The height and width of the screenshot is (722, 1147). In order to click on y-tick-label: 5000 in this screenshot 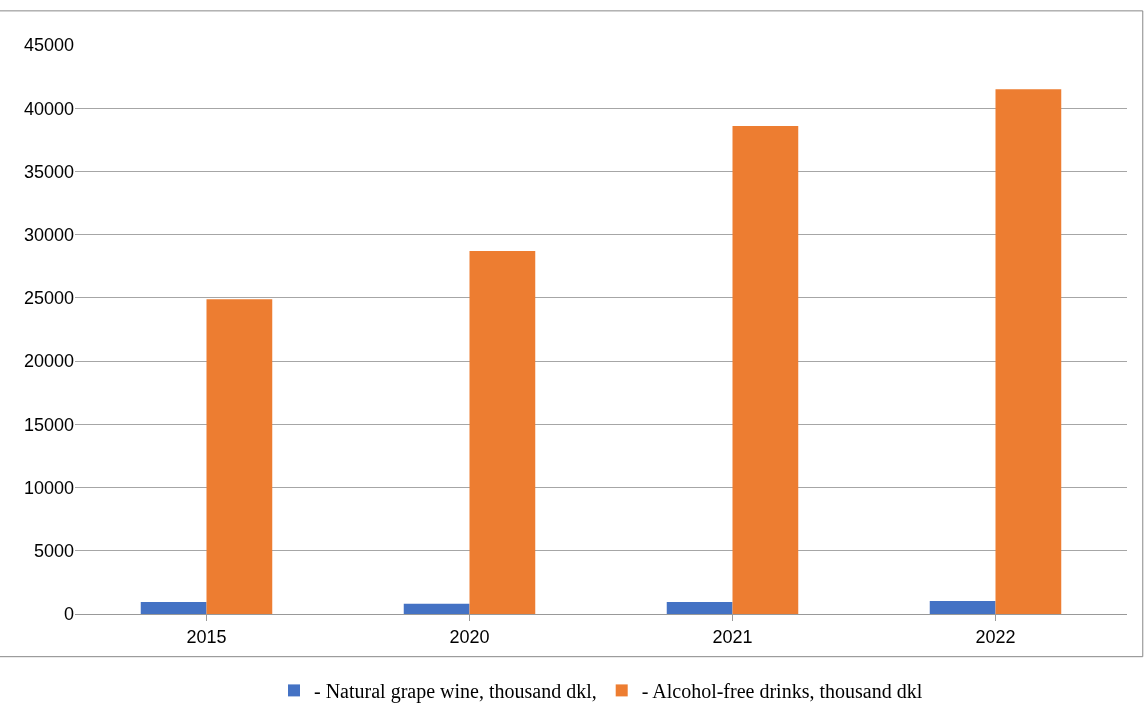, I will do `click(53, 551)`.